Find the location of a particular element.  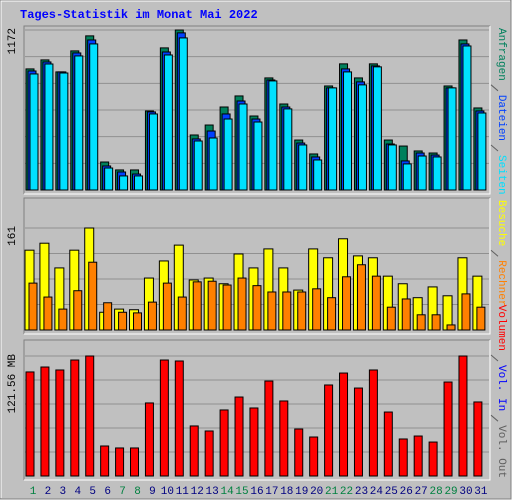

legend-entry: Dateien is located at coordinates (501, 118).